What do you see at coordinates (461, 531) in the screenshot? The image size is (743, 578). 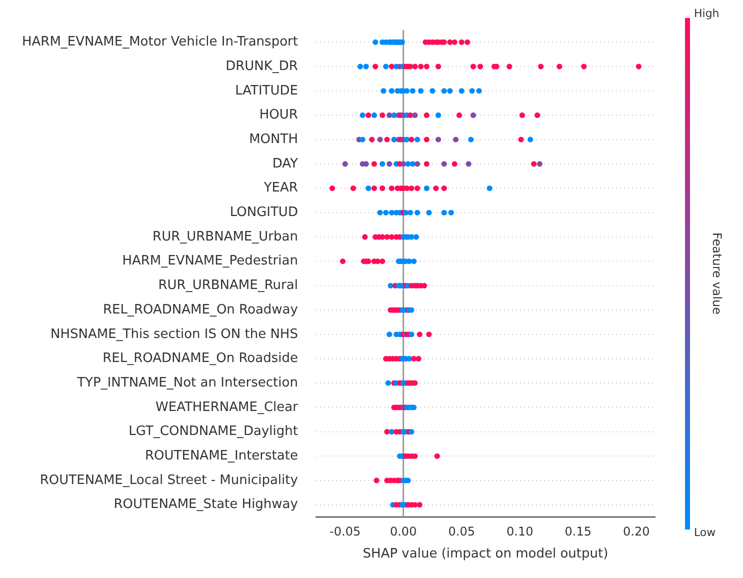 I see `x-tick-label: 0.05` at bounding box center [461, 531].